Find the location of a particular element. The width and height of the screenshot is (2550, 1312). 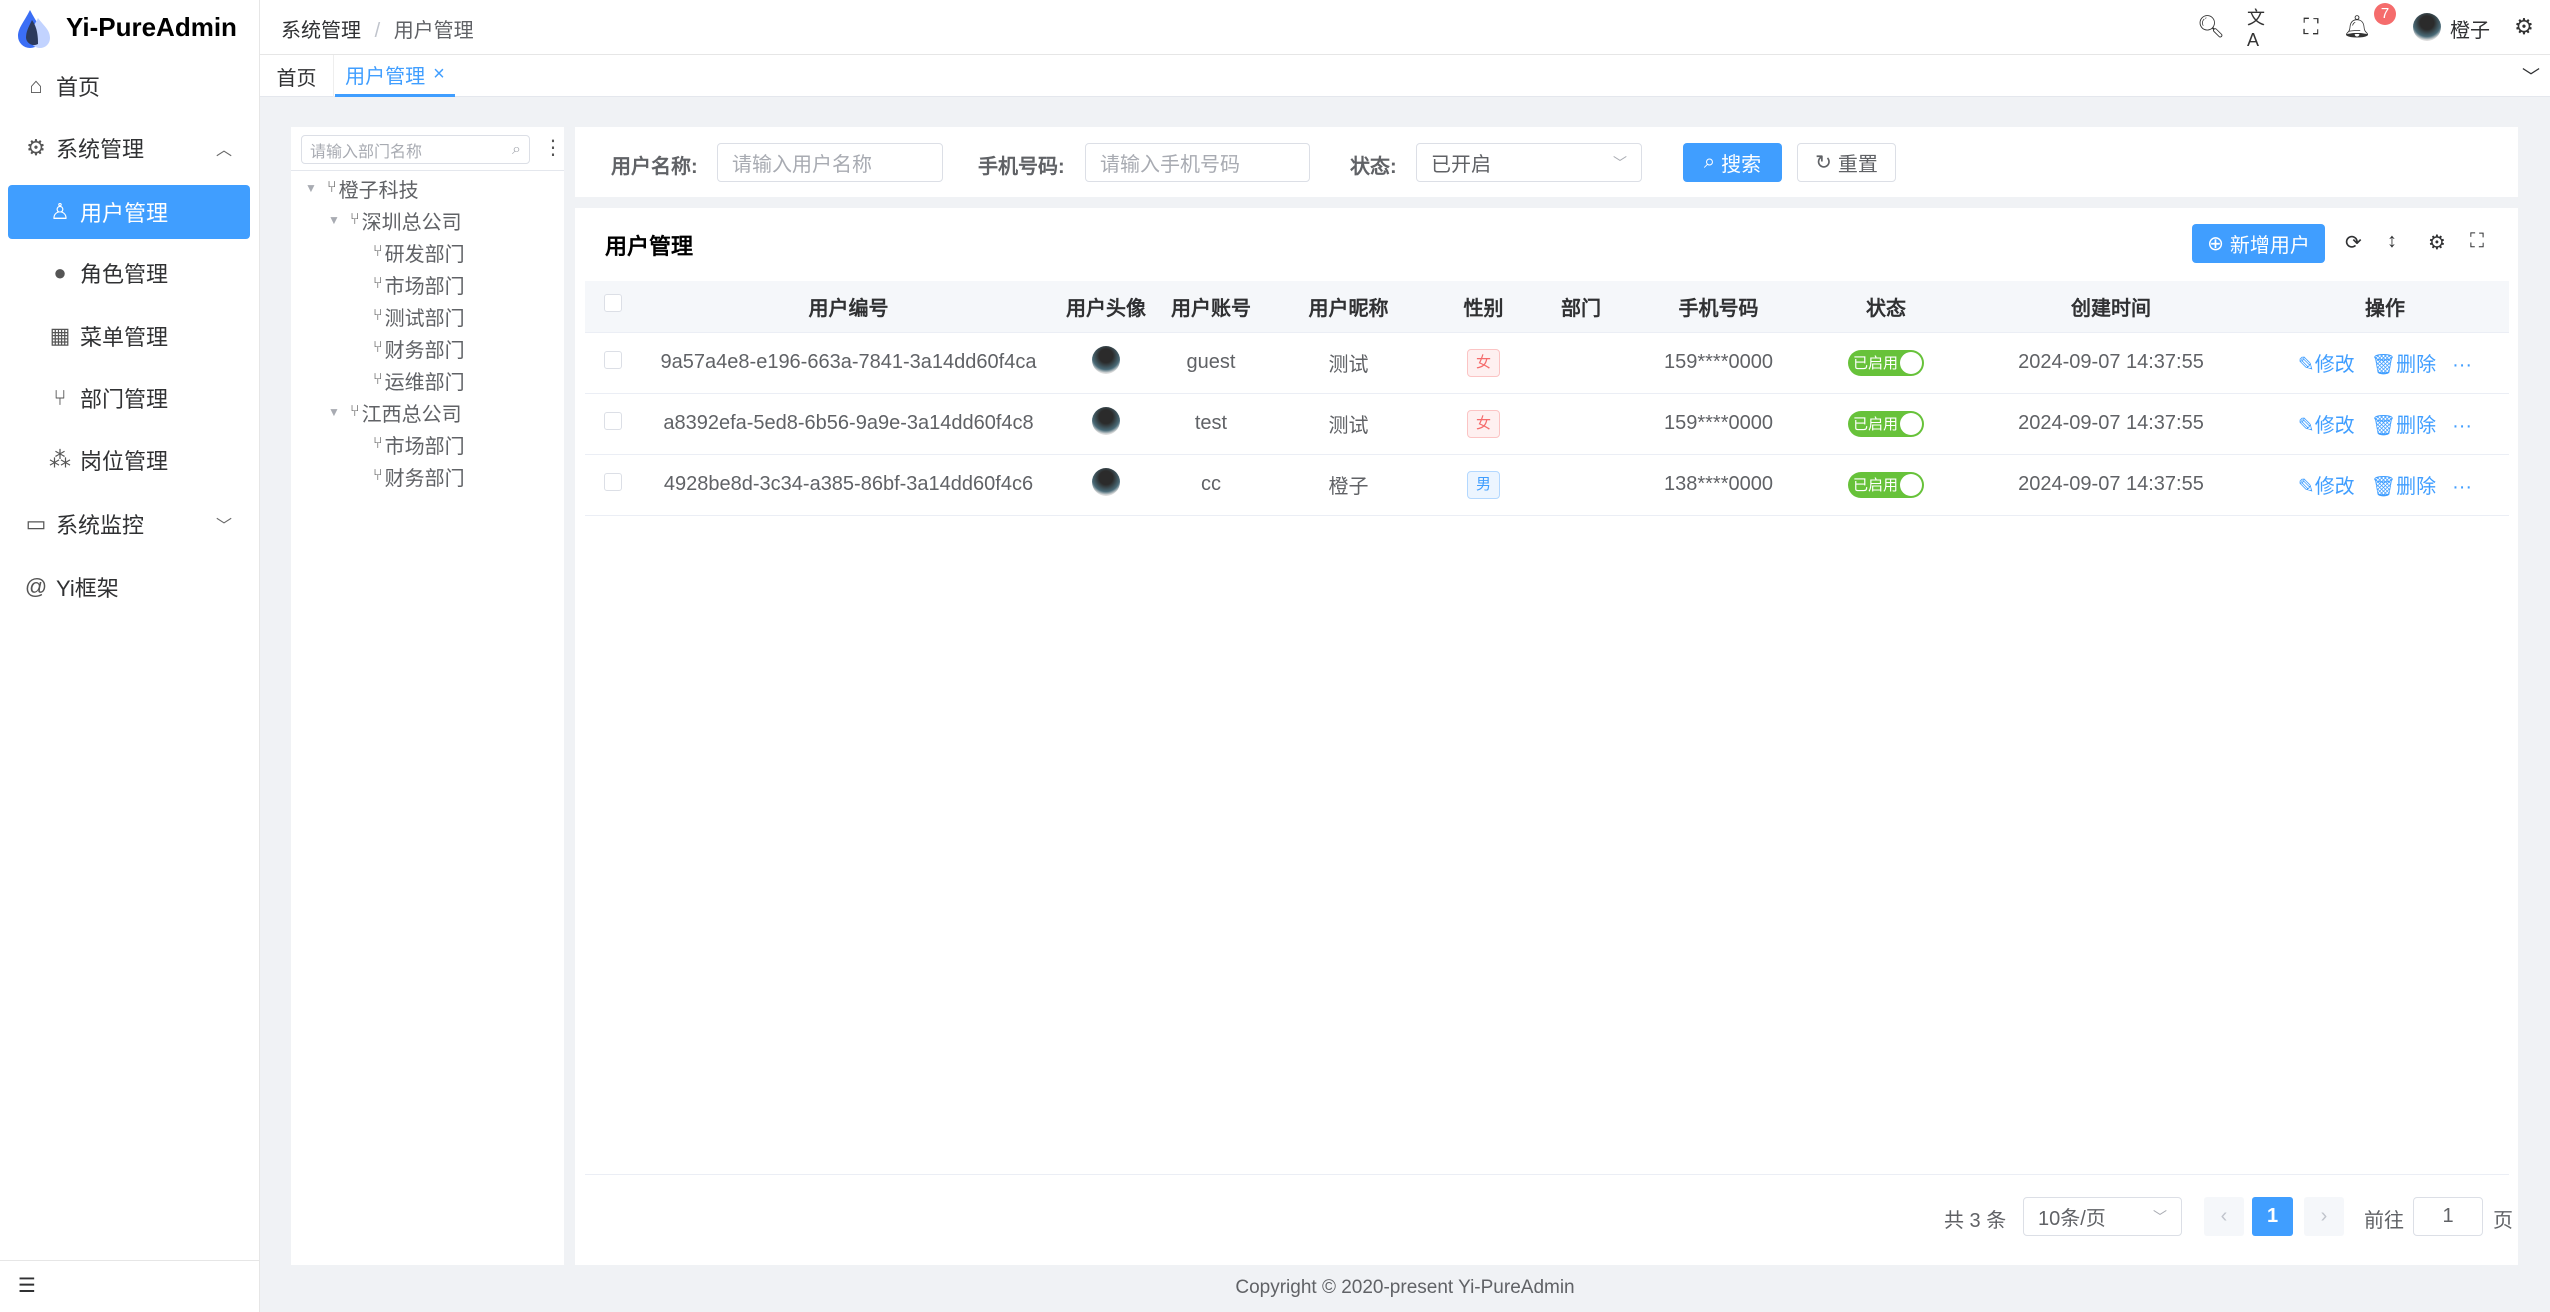

tree-node: ▼ ⑂ 橙子科技 is located at coordinates (362, 188).